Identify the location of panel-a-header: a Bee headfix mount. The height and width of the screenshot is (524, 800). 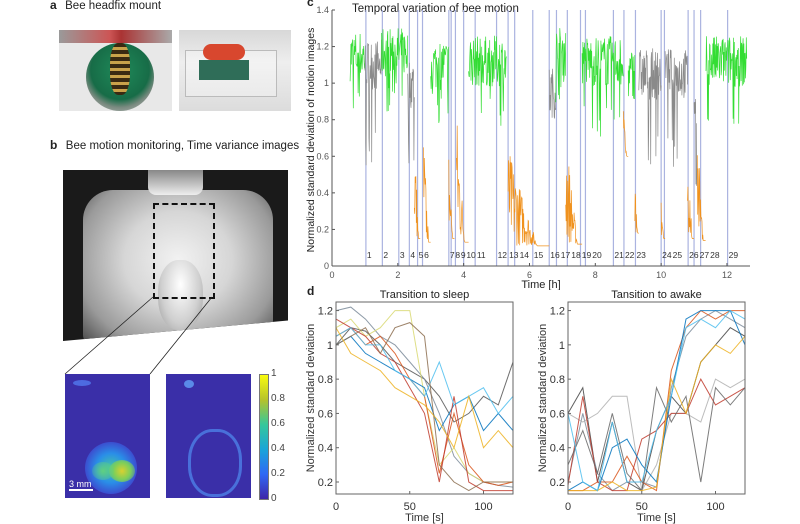
(105, 7).